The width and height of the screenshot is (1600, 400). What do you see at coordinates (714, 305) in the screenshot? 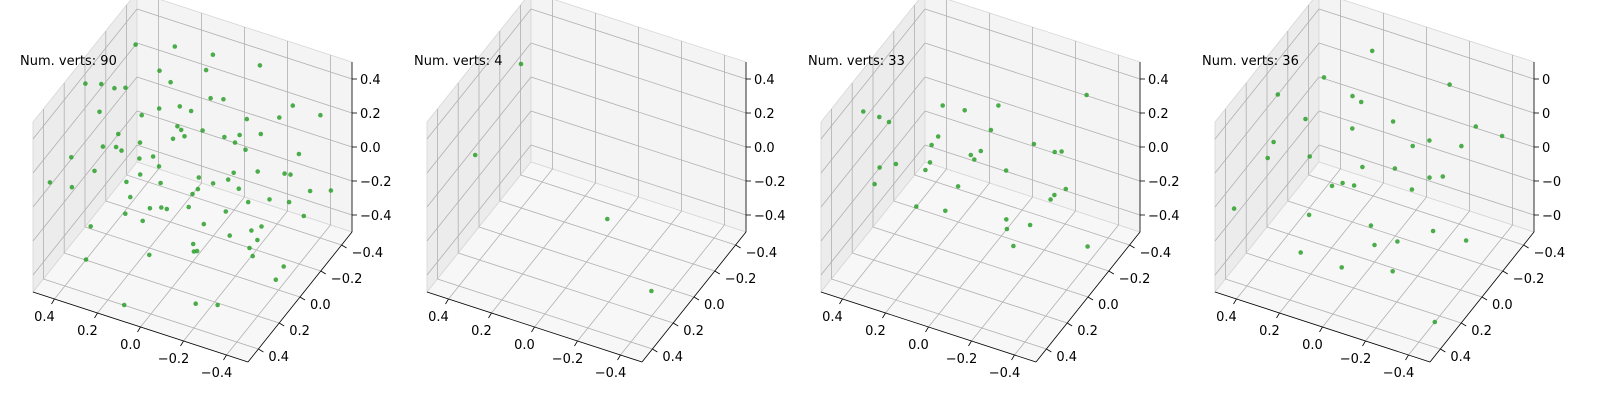
I see `y-tick-label: 0.0` at bounding box center [714, 305].